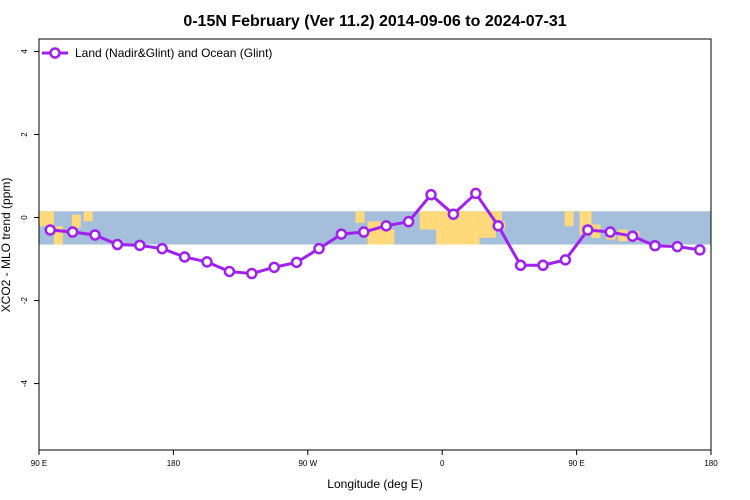 The height and width of the screenshot is (500, 750). What do you see at coordinates (173, 53) in the screenshot?
I see `legend-entry: Land (Nadir&Glint) and Ocean (Glint)` at bounding box center [173, 53].